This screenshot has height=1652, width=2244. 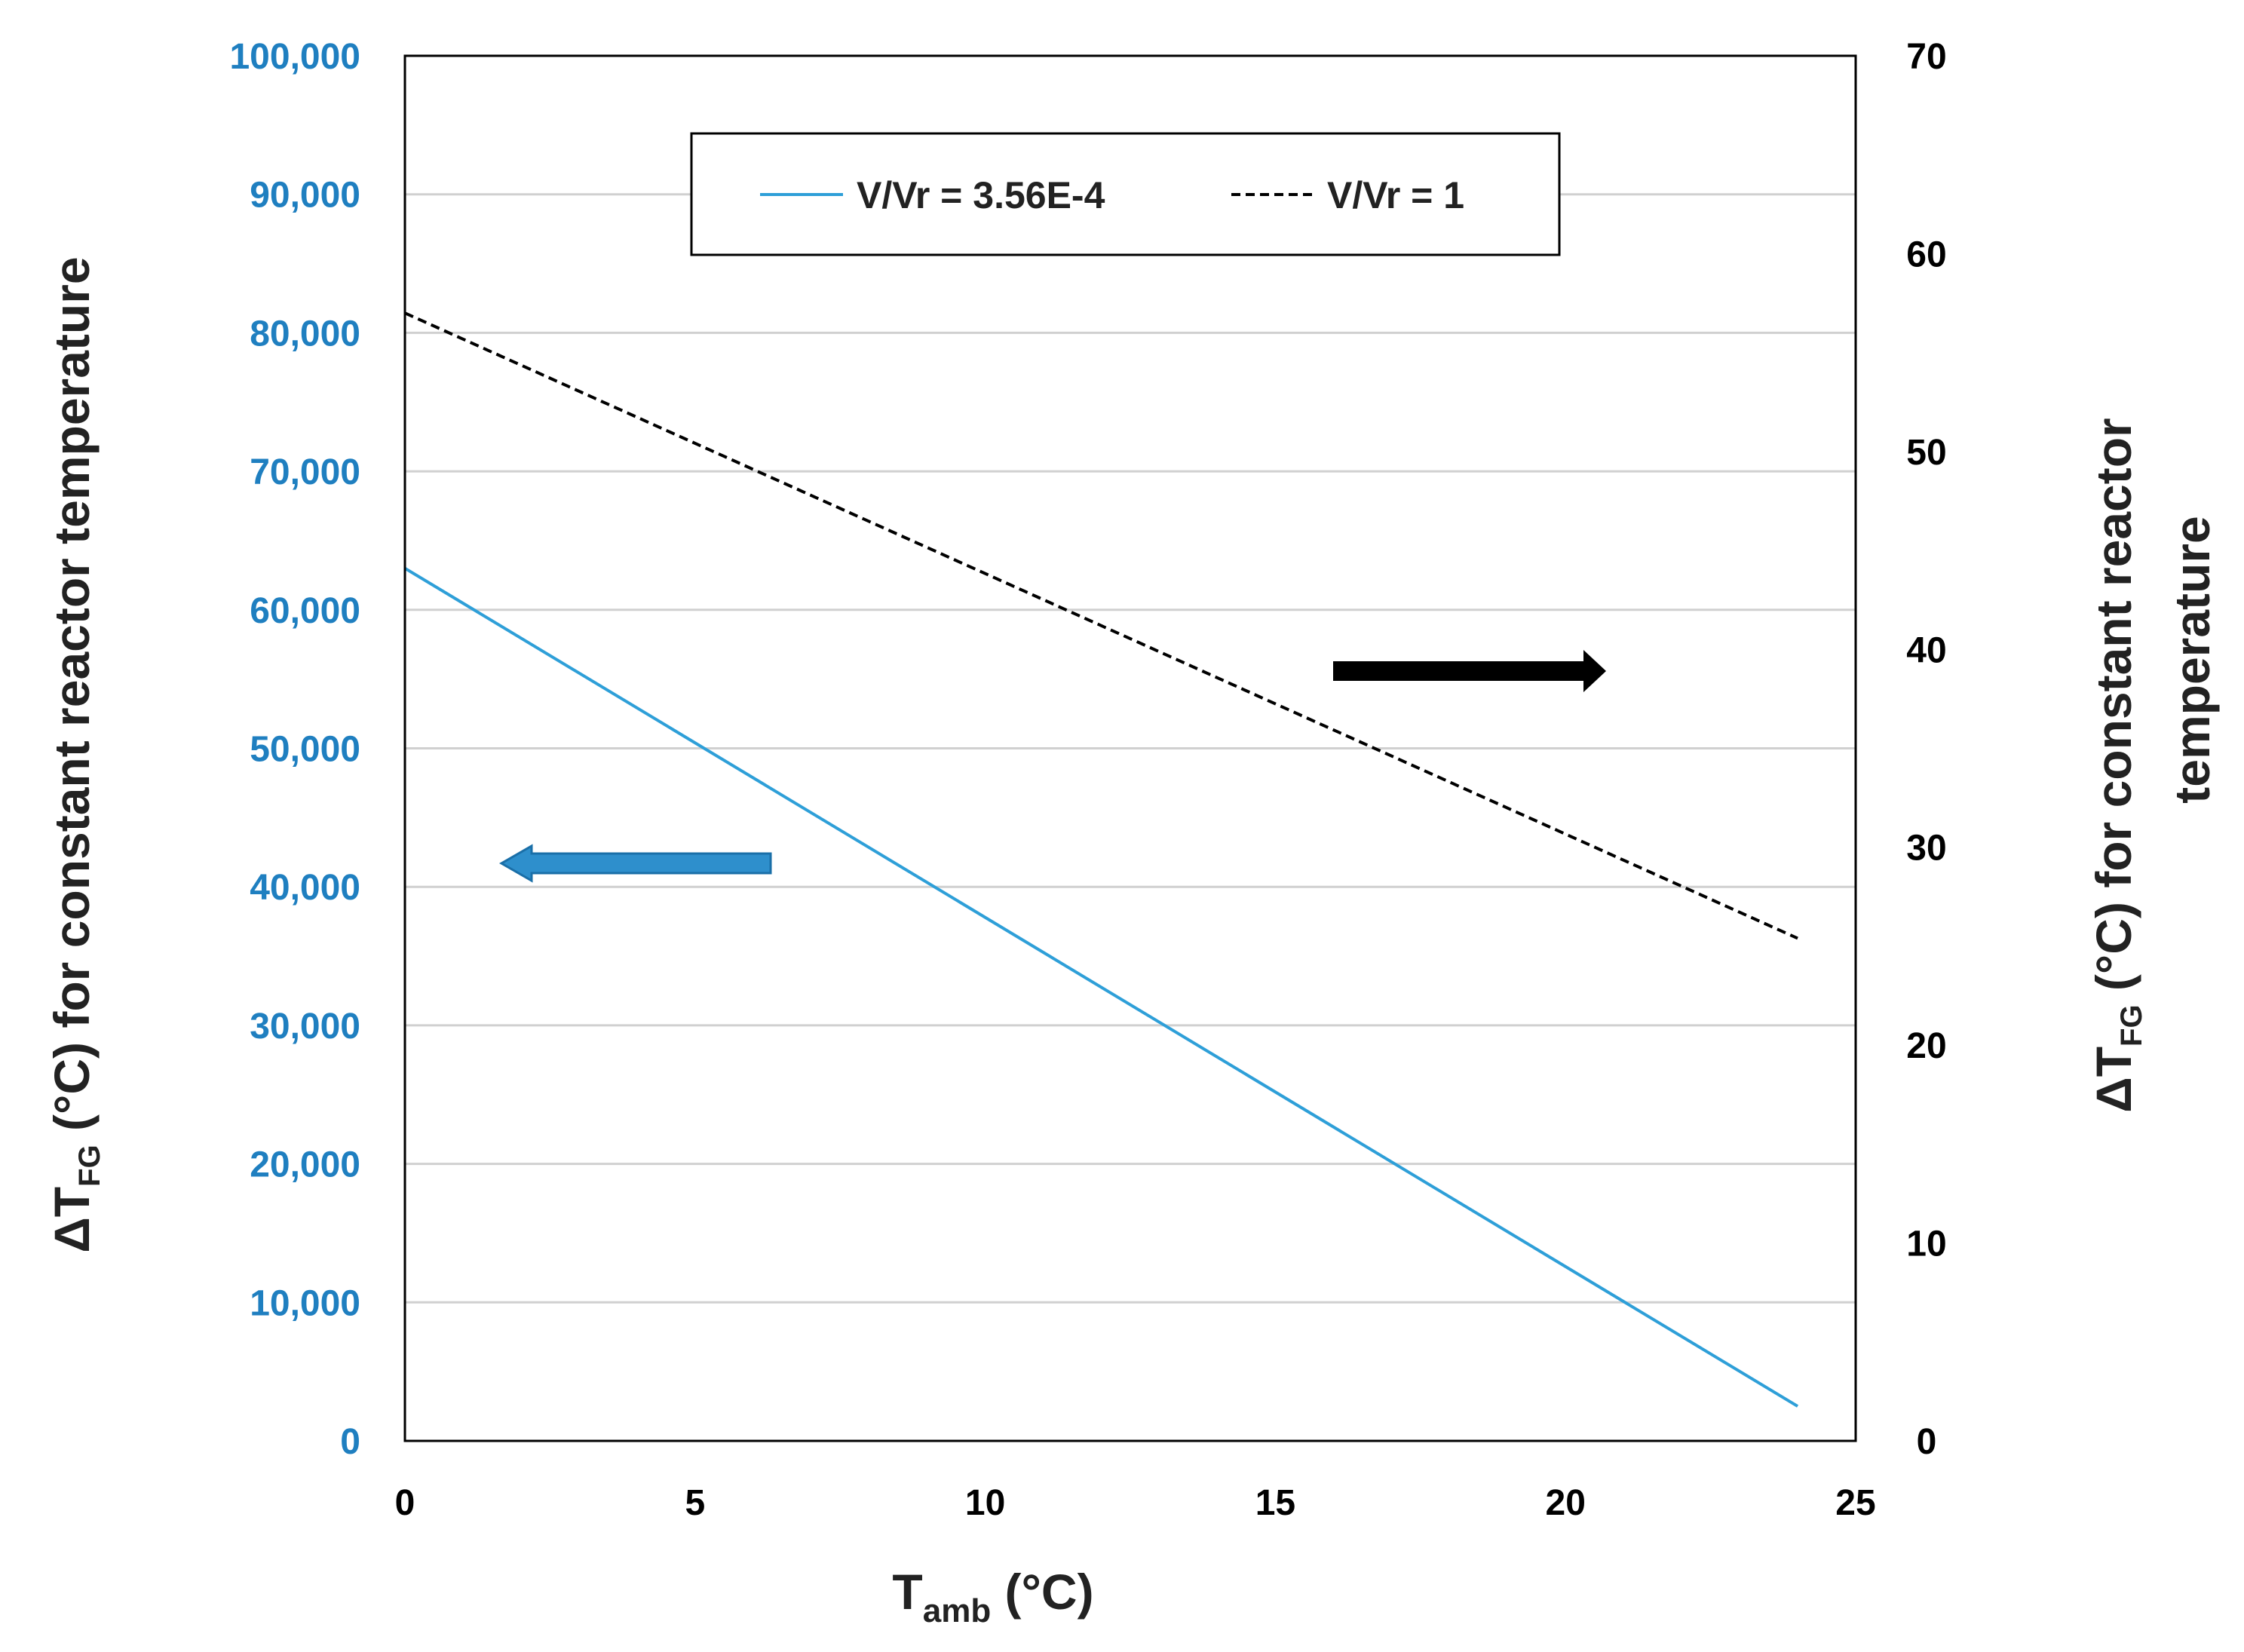 What do you see at coordinates (2131, 1025) in the screenshot?
I see `y-right-title-sub: FG` at bounding box center [2131, 1025].